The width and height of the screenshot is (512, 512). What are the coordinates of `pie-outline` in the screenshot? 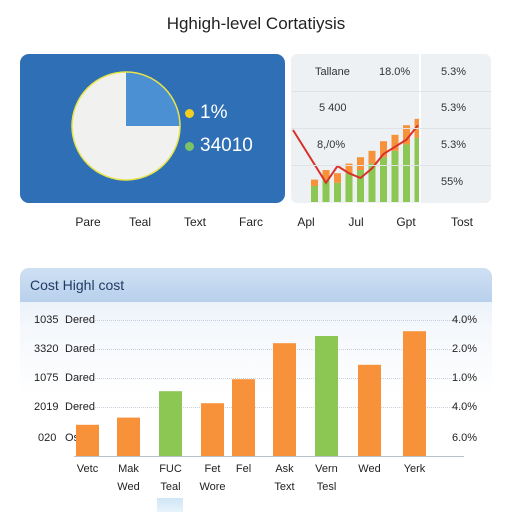 It's located at (126, 126).